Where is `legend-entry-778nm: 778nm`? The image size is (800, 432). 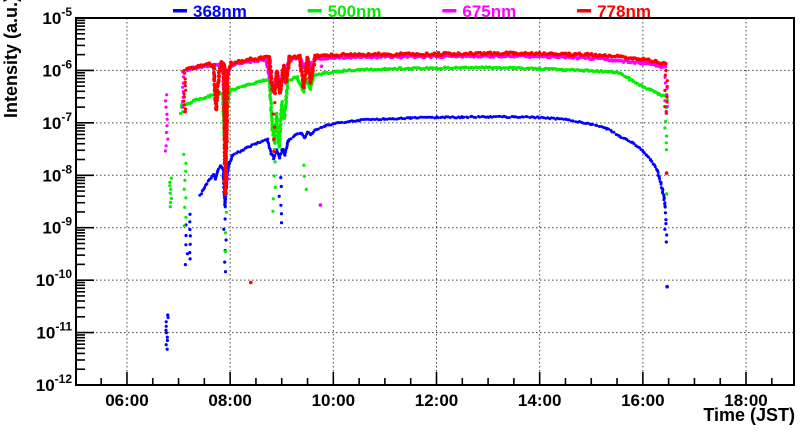 legend-entry-778nm: 778nm is located at coordinates (614, 11).